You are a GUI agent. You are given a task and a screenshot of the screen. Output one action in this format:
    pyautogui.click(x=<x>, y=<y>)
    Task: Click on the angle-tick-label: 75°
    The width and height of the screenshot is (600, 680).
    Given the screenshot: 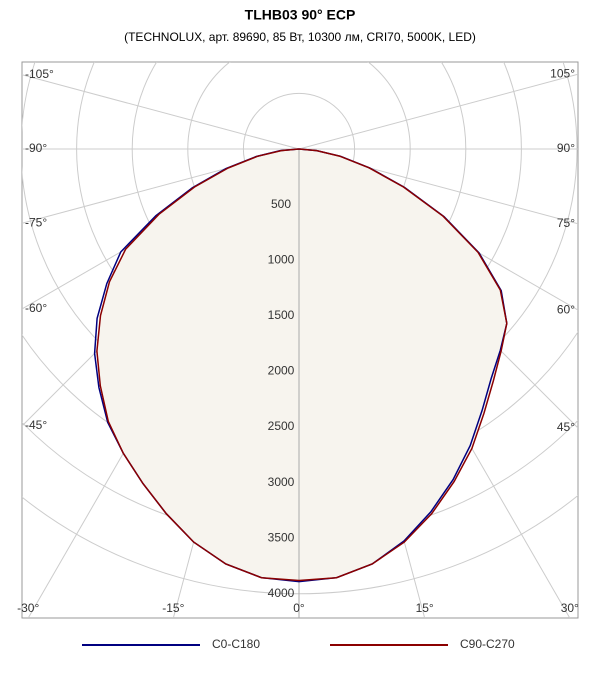 What is the action you would take?
    pyautogui.click(x=566, y=223)
    